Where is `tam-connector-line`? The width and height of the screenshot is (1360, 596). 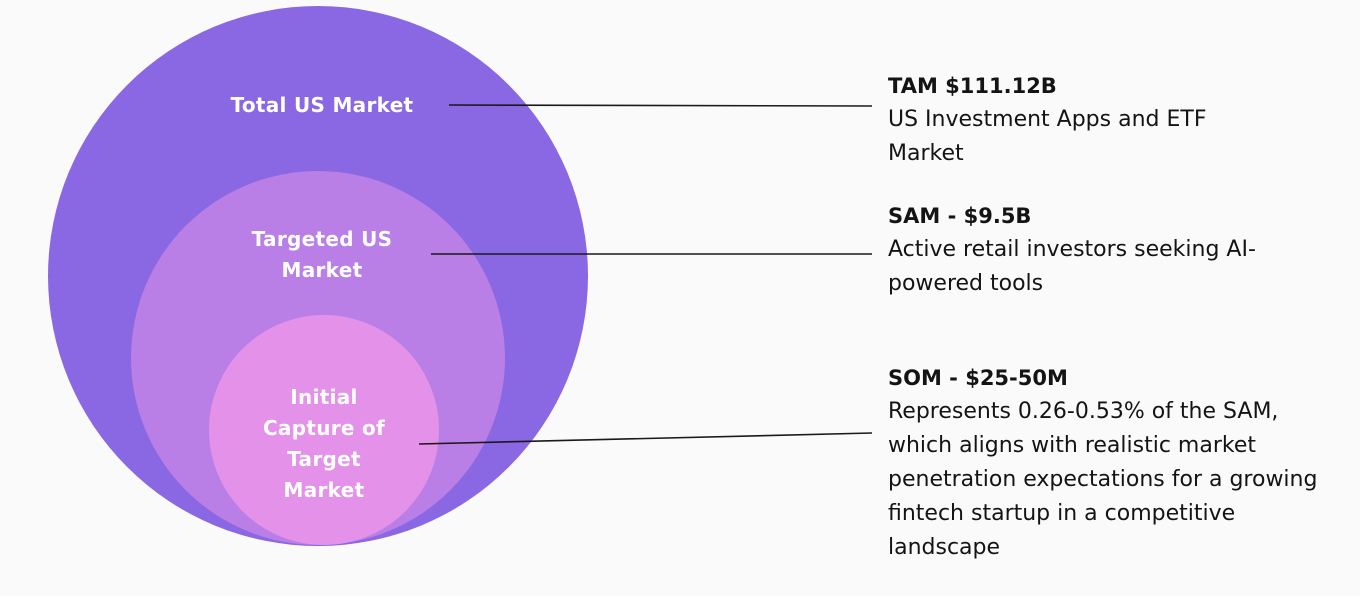 tam-connector-line is located at coordinates (660, 105).